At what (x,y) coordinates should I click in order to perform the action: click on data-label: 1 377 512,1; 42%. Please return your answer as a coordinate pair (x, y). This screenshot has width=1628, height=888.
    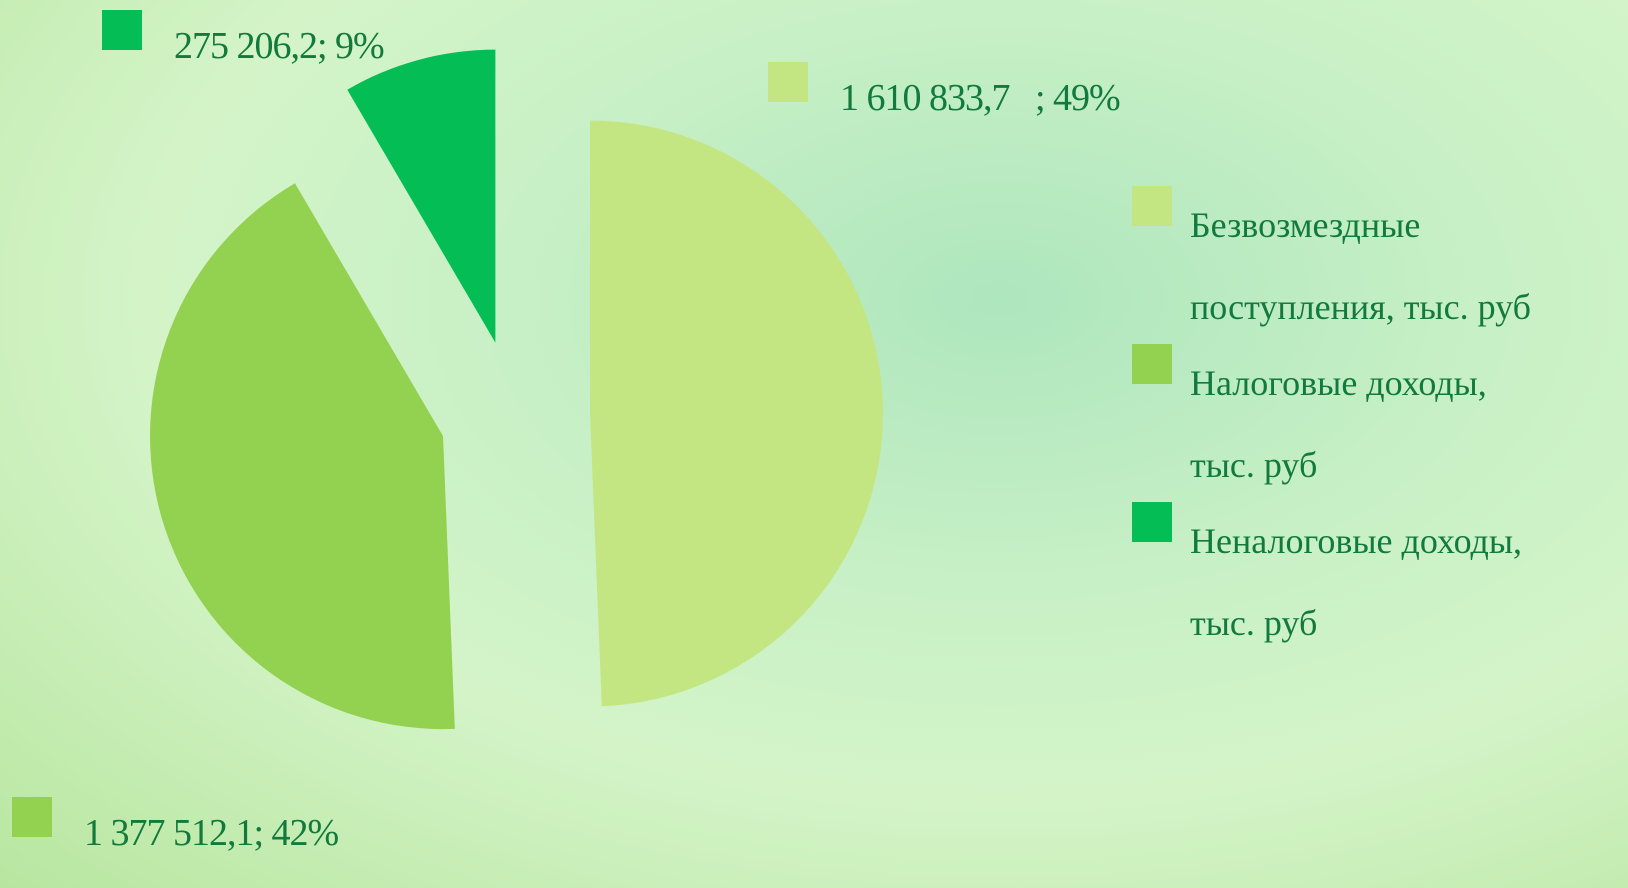
    Looking at the image, I should click on (211, 833).